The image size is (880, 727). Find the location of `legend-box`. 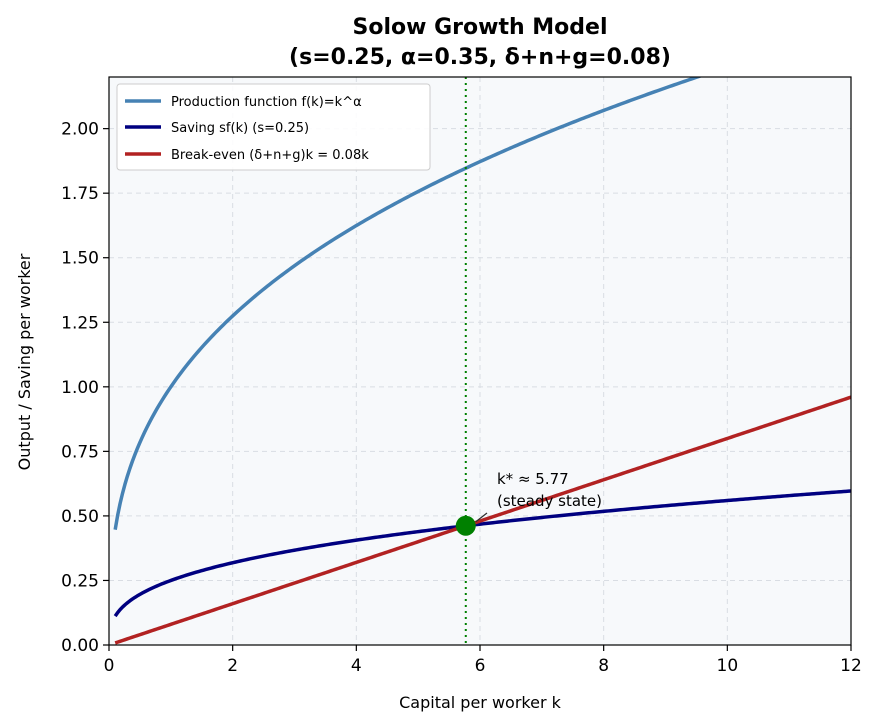

legend-box is located at coordinates (273, 127).